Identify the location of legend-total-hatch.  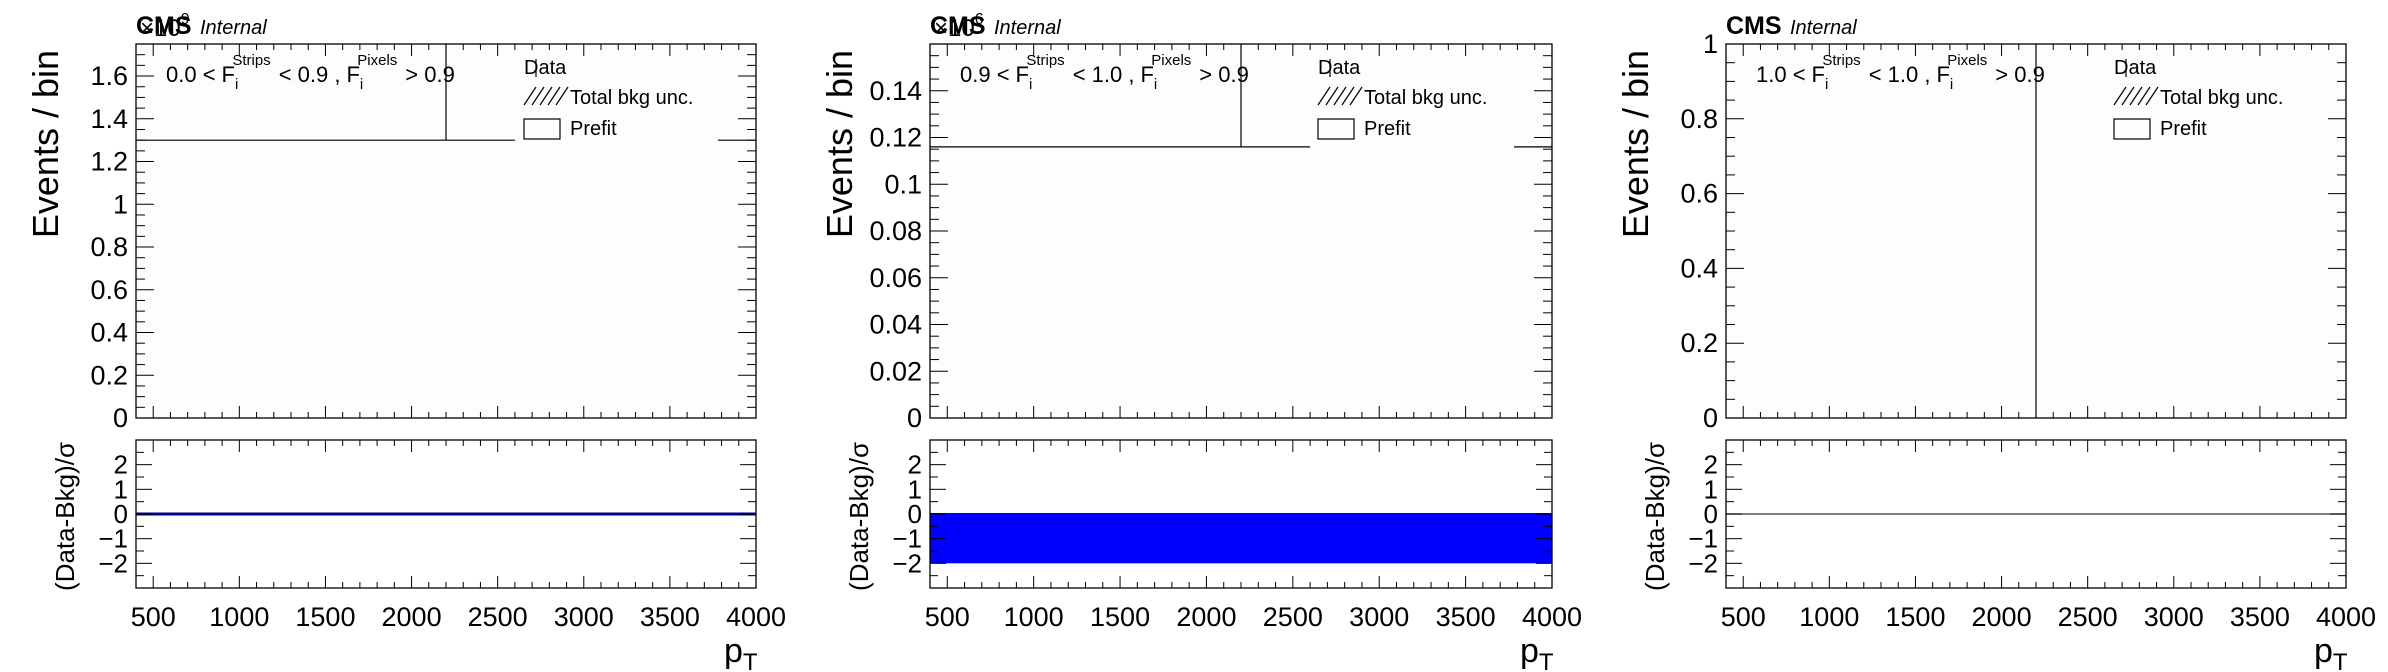
(546, 96).